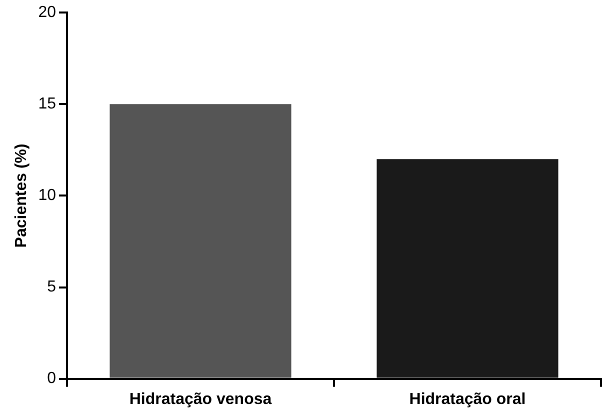  What do you see at coordinates (51, 379) in the screenshot?
I see `y-tick-label: 0` at bounding box center [51, 379].